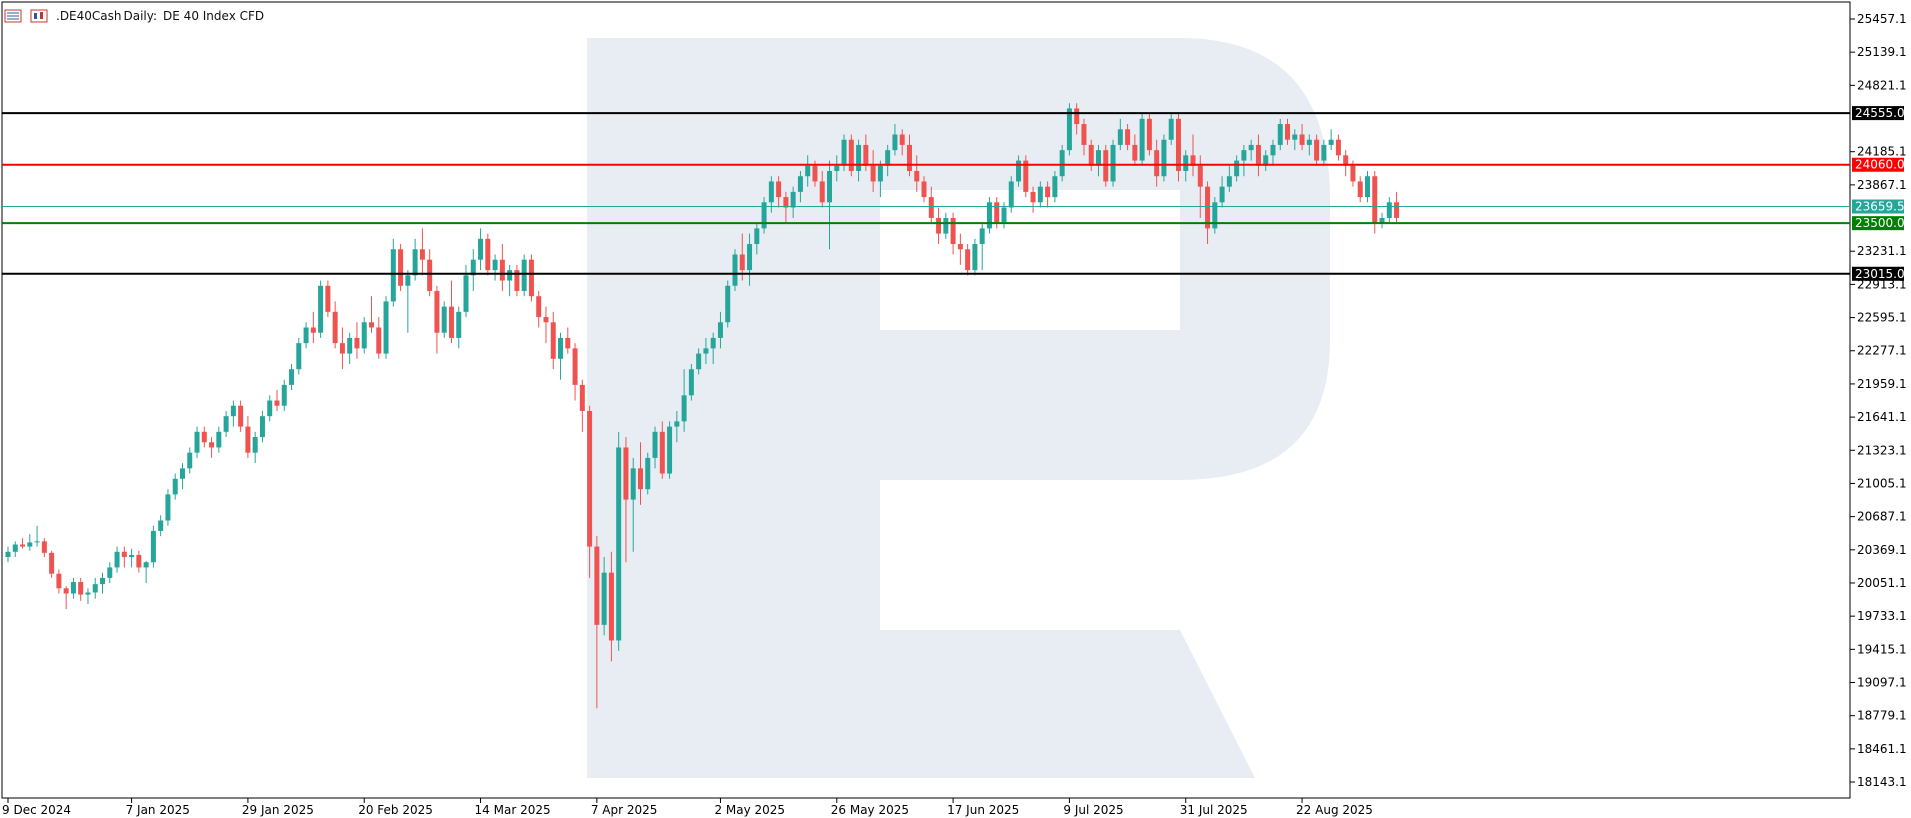  I want to click on y-tick-label: 18779.1, so click(1882, 716).